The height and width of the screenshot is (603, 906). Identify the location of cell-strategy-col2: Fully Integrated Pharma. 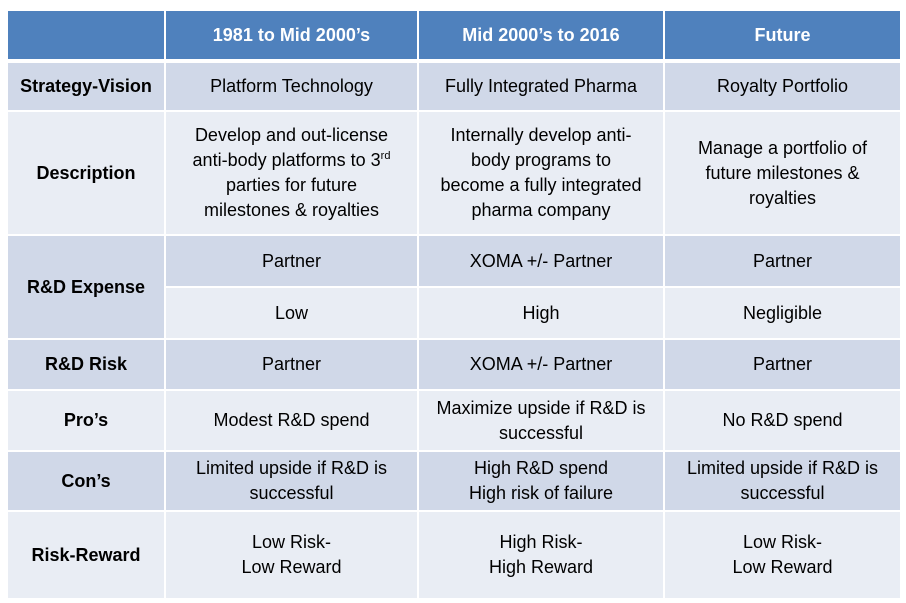
(541, 86).